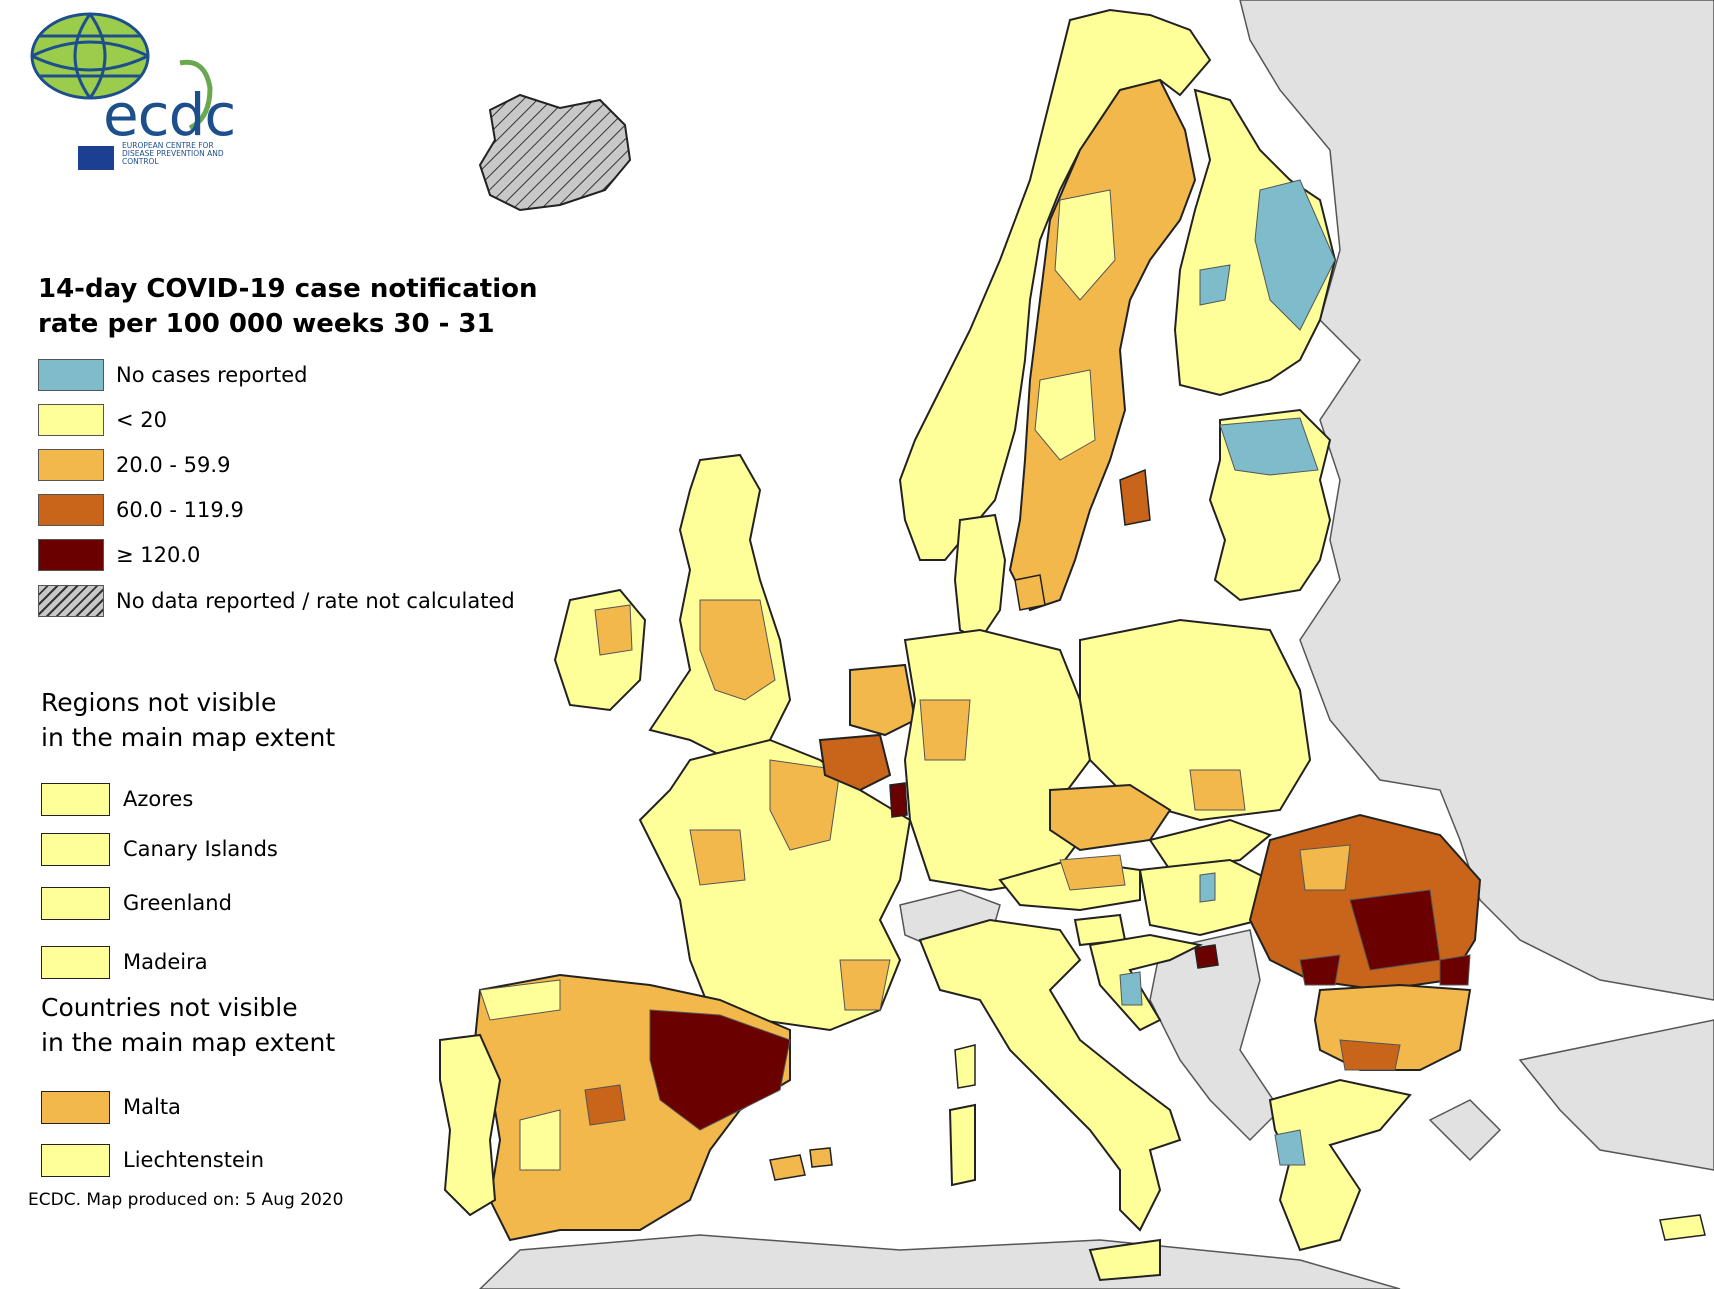 The height and width of the screenshot is (1289, 1714). What do you see at coordinates (1146, 982) in the screenshot?
I see `croatia` at bounding box center [1146, 982].